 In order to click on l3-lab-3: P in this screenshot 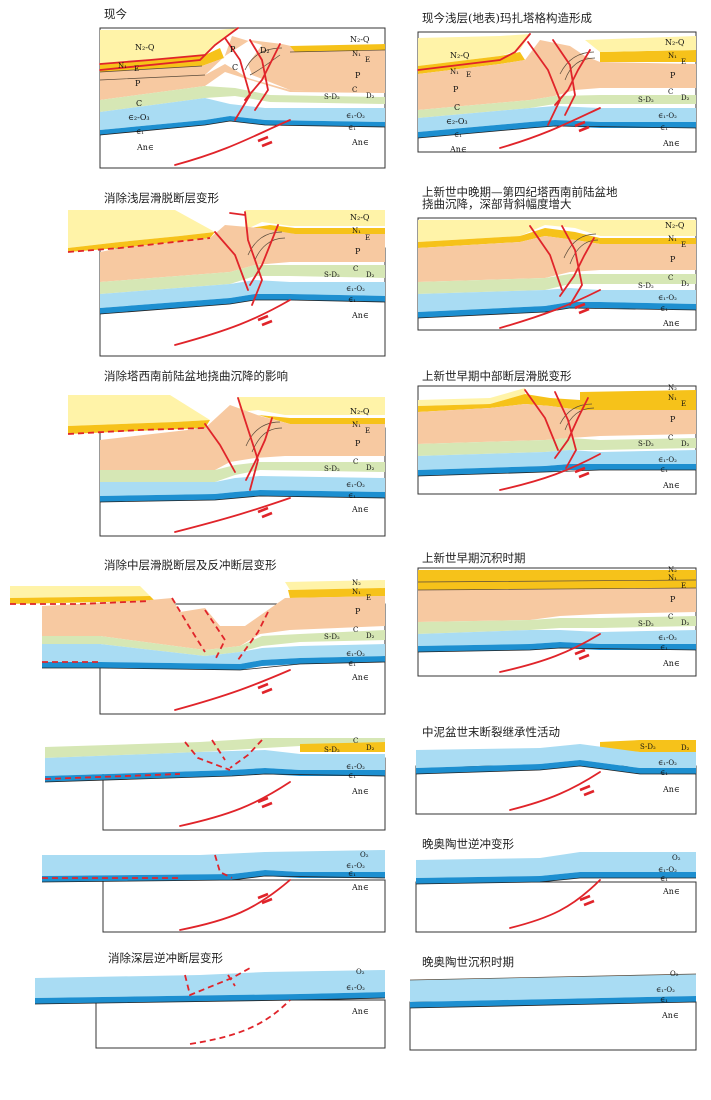, I will do `click(358, 611)`.